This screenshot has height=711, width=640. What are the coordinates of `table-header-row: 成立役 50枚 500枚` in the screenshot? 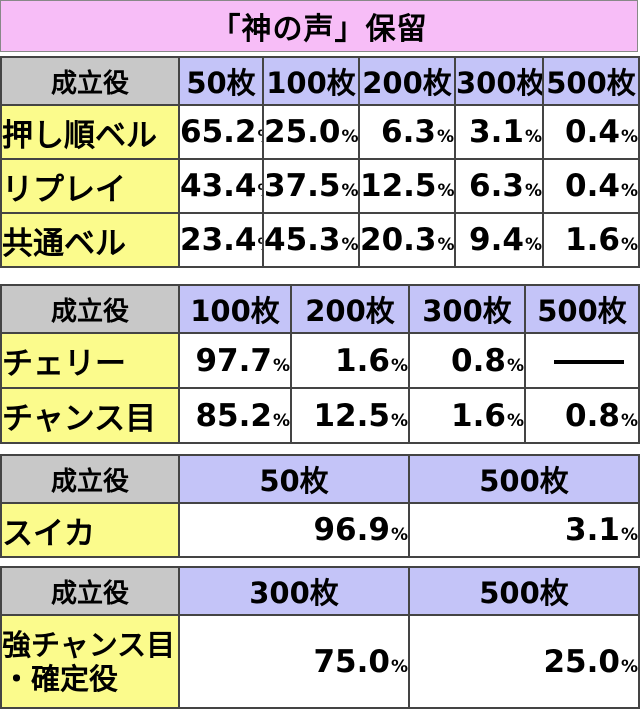 It's located at (320, 479).